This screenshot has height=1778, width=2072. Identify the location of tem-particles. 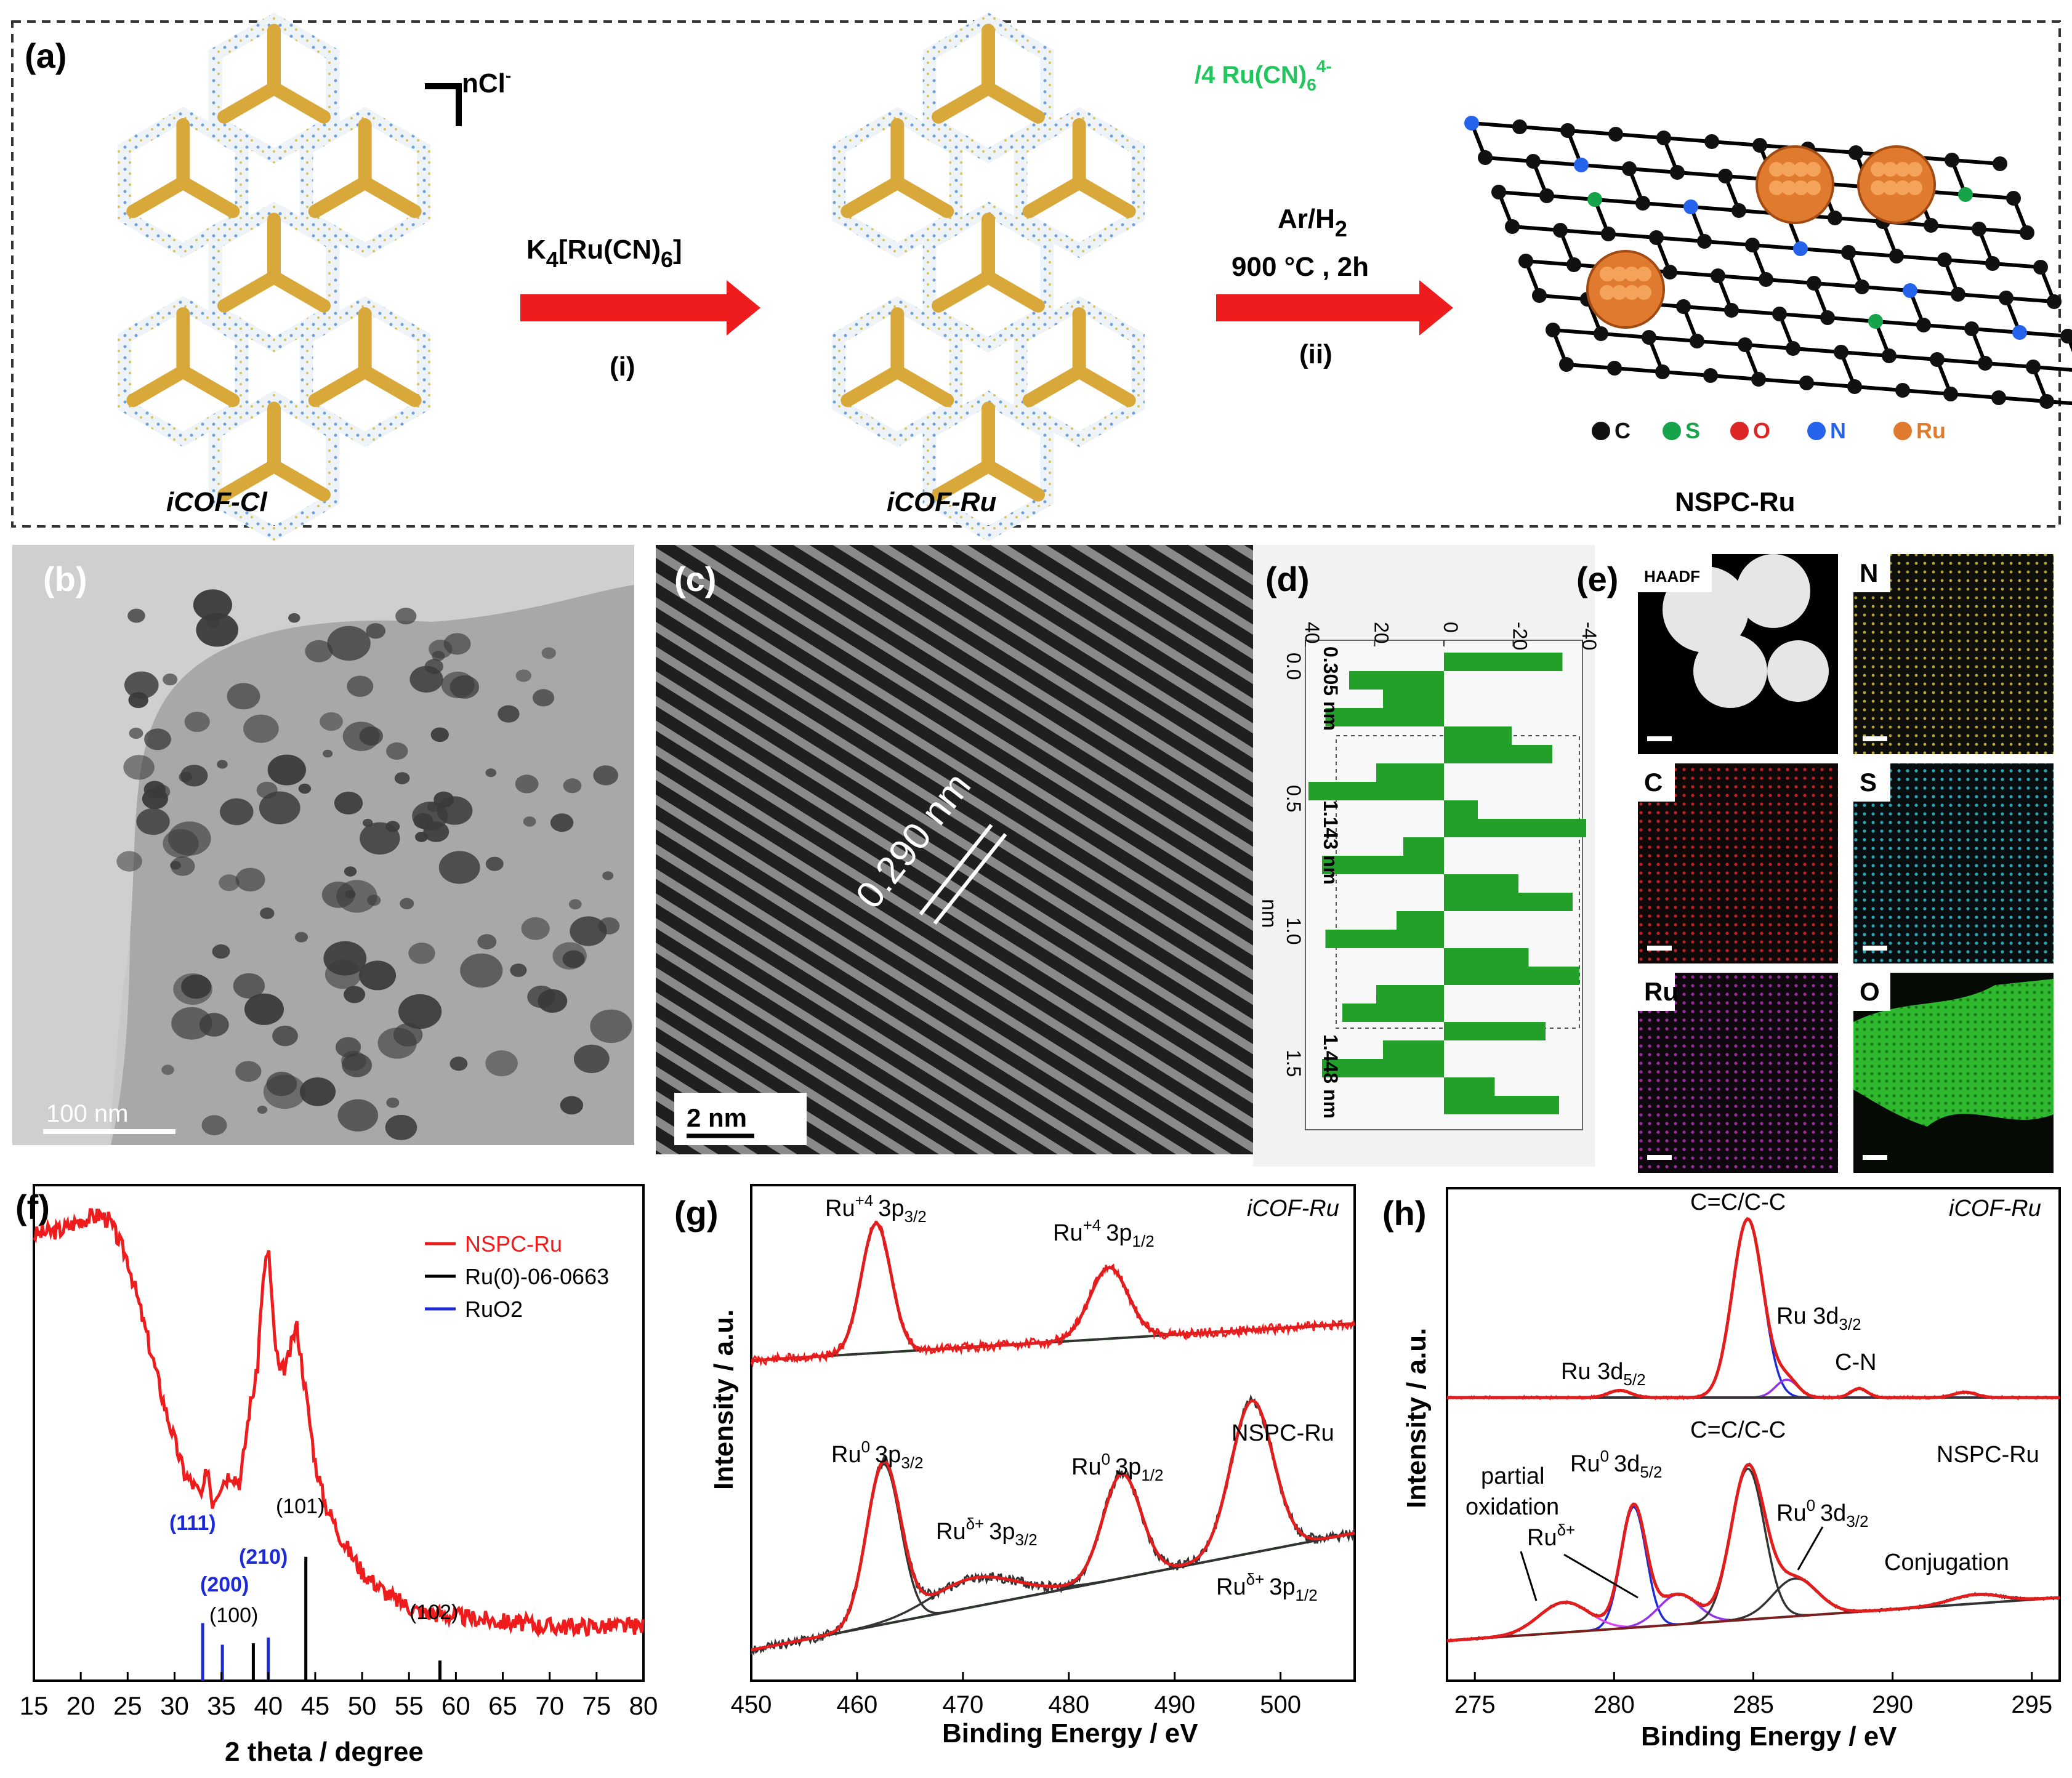
(374, 864).